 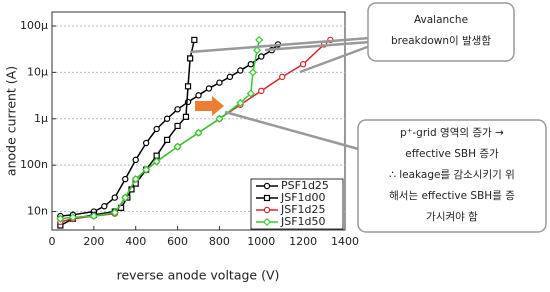 What do you see at coordinates (34, 25) in the screenshot?
I see `y-tick-label: 100µ` at bounding box center [34, 25].